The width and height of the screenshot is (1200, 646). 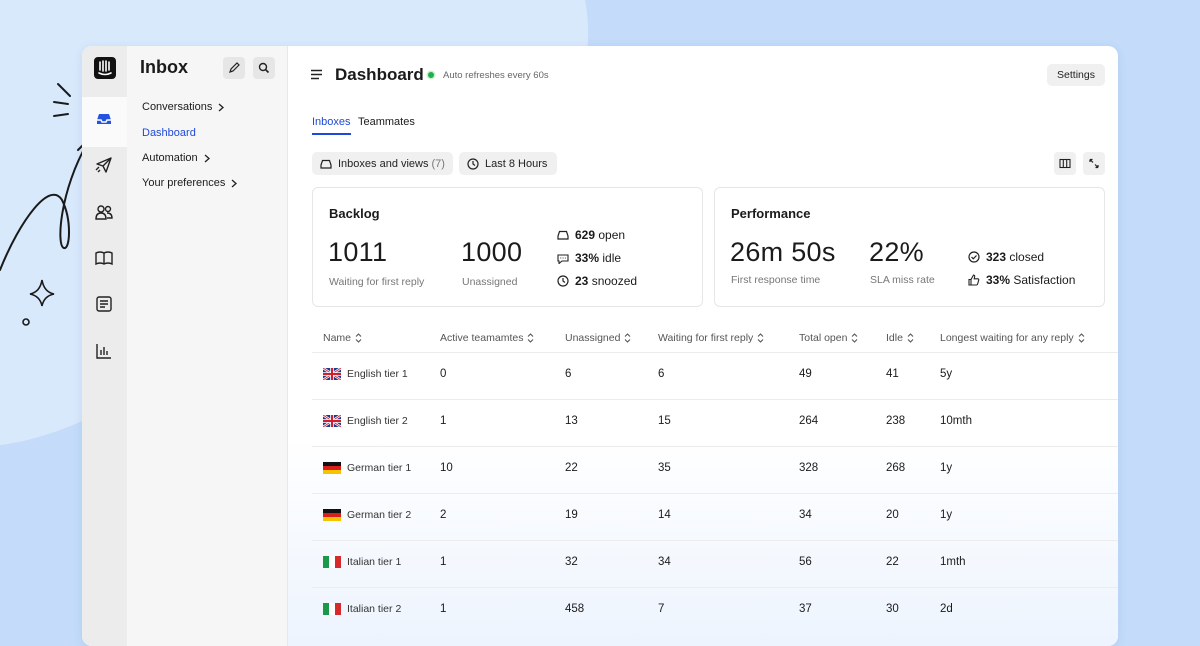 What do you see at coordinates (571, 562) in the screenshot?
I see `cell-text: 32` at bounding box center [571, 562].